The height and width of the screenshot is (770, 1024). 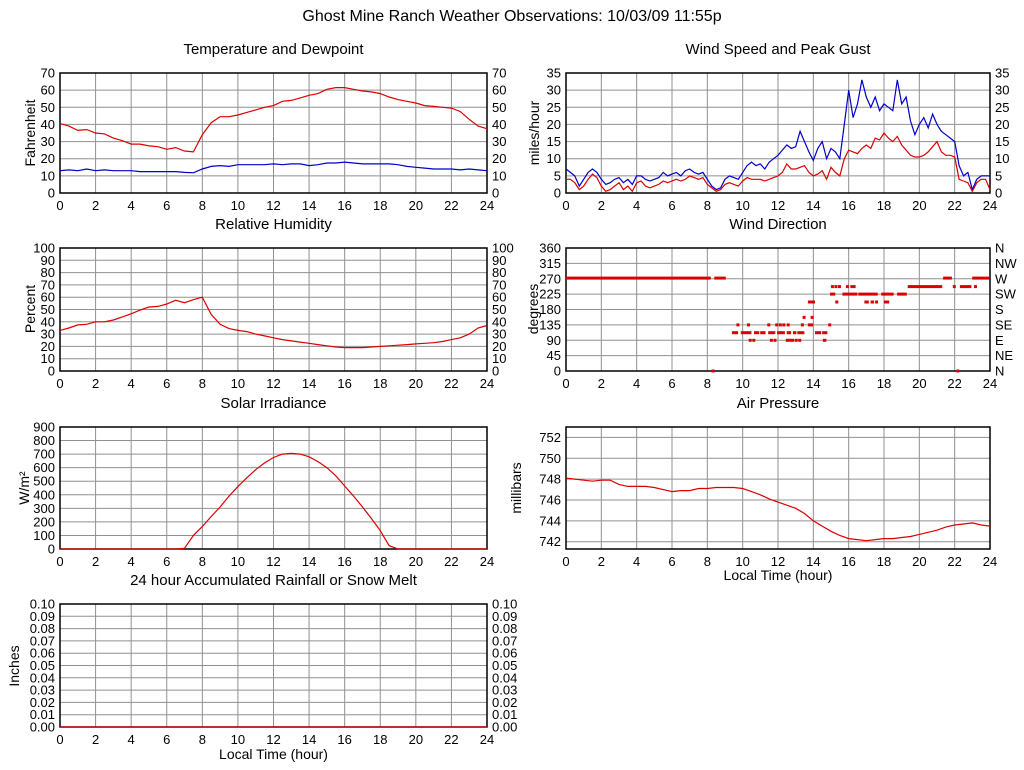 I want to click on y-tick-label: 90, so click(x=48, y=260).